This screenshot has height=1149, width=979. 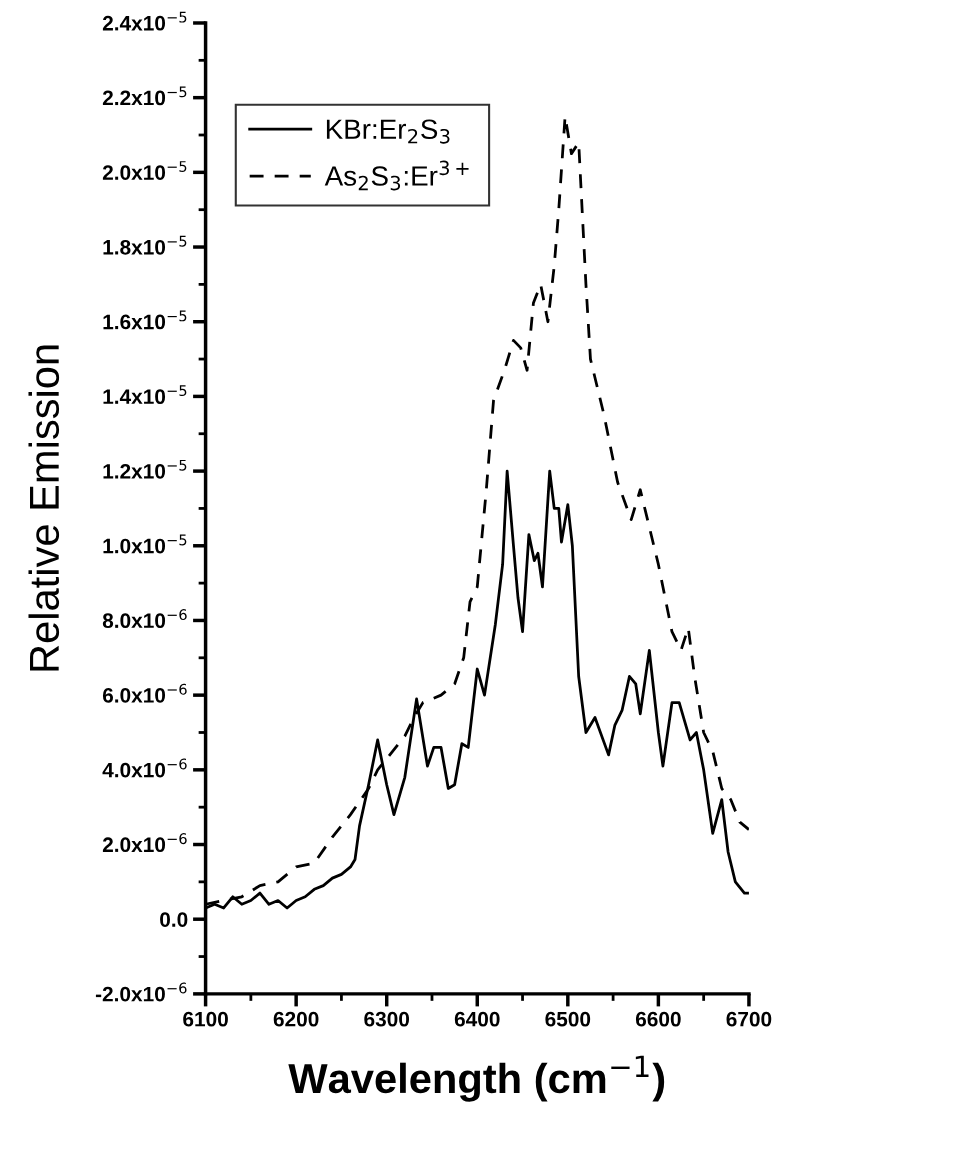 What do you see at coordinates (388, 131) in the screenshot?
I see `legend-label: KBr:Er$_{2}$S$_{3}$` at bounding box center [388, 131].